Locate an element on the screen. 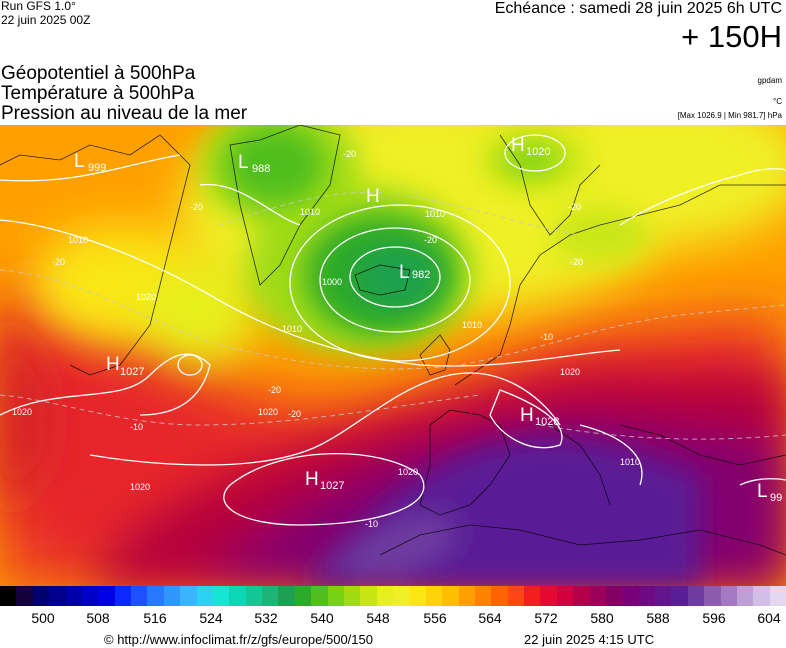 This screenshot has width=786, height=648. scale-tick-label: 516 is located at coordinates (155, 618).